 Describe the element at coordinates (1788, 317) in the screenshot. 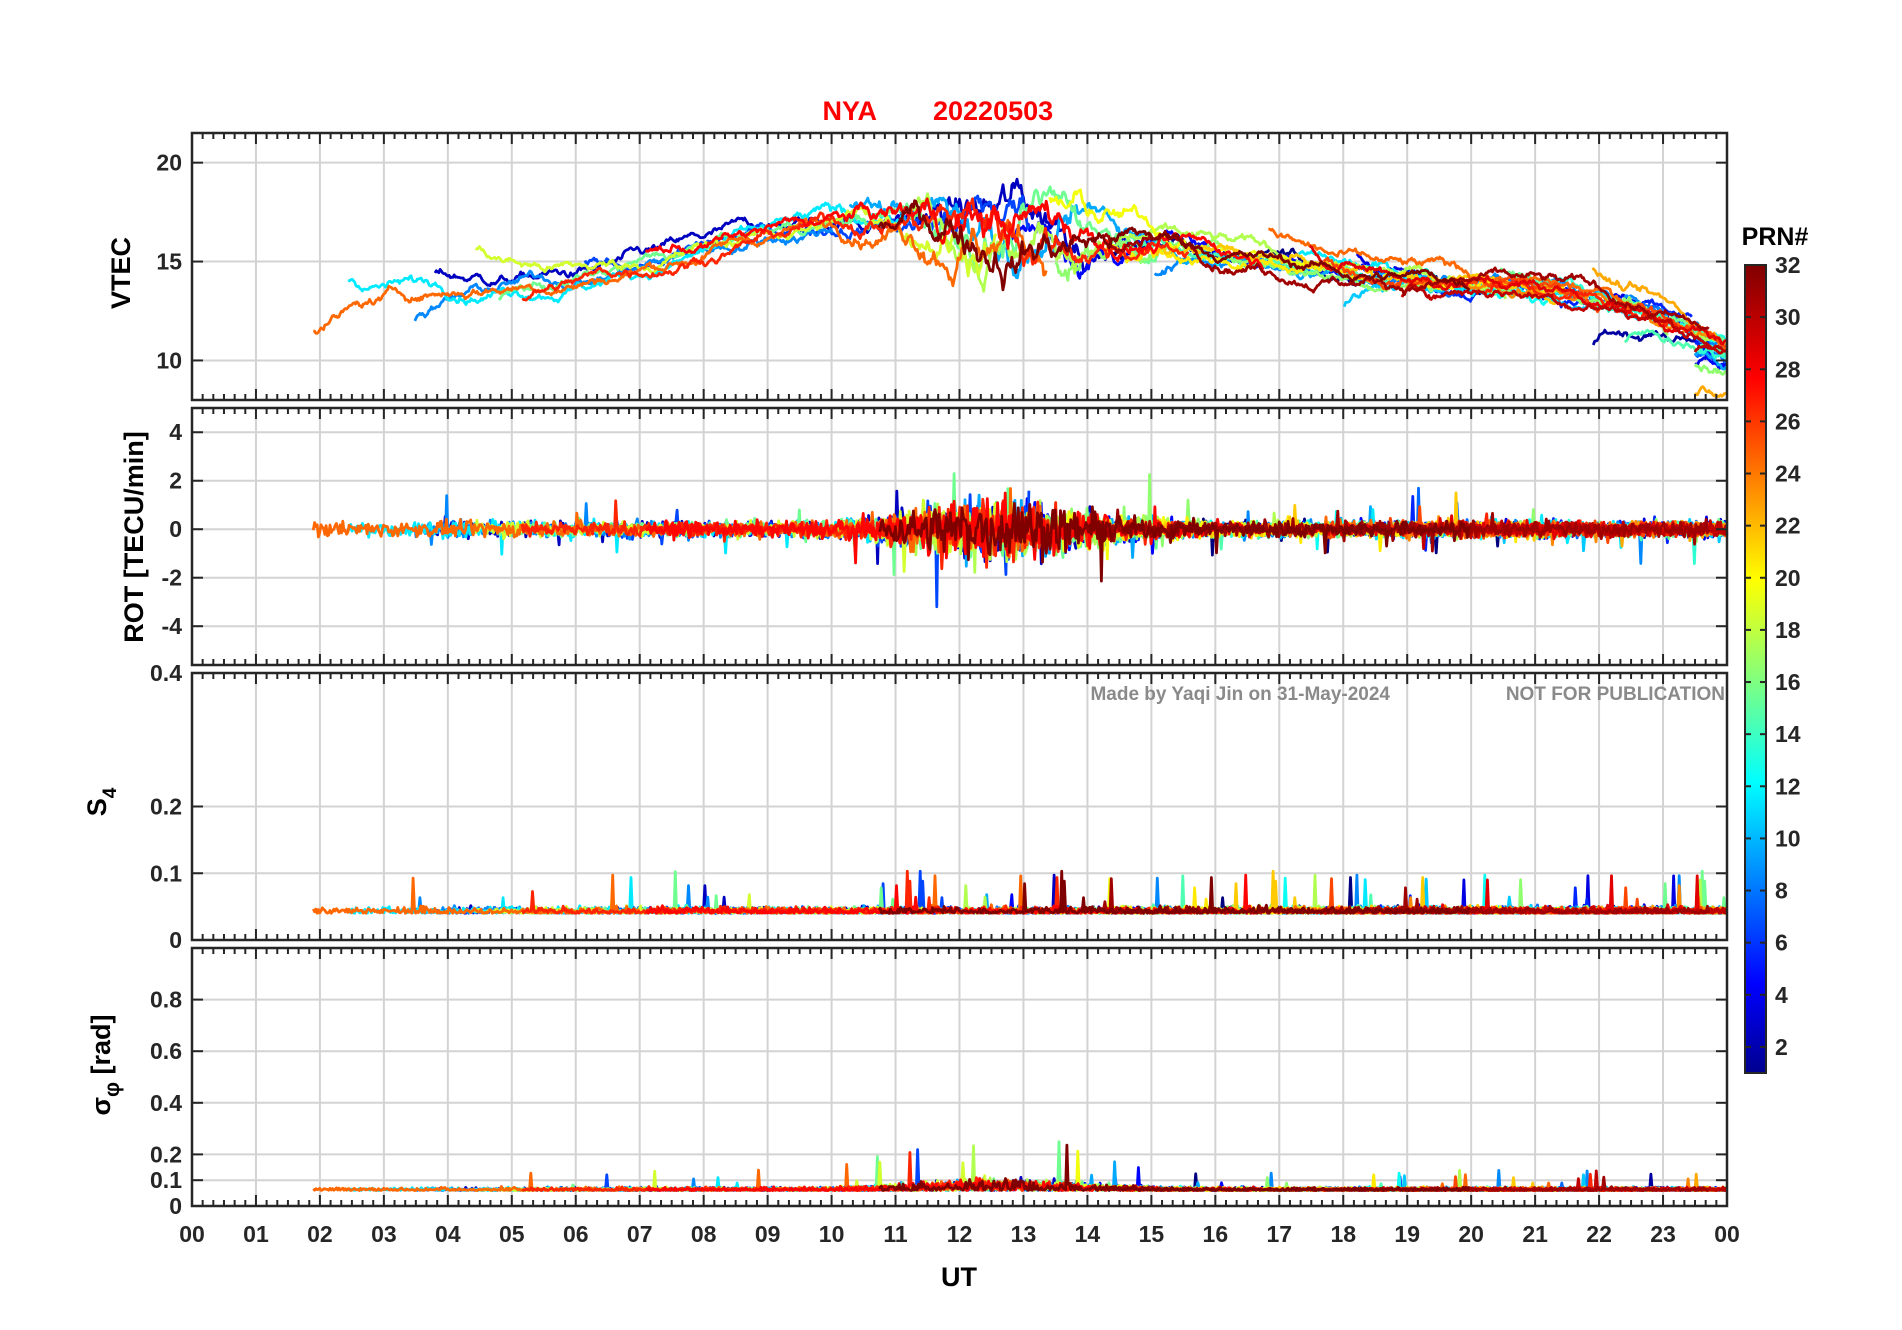

I see `colorbar-tick-label: 30` at that location.